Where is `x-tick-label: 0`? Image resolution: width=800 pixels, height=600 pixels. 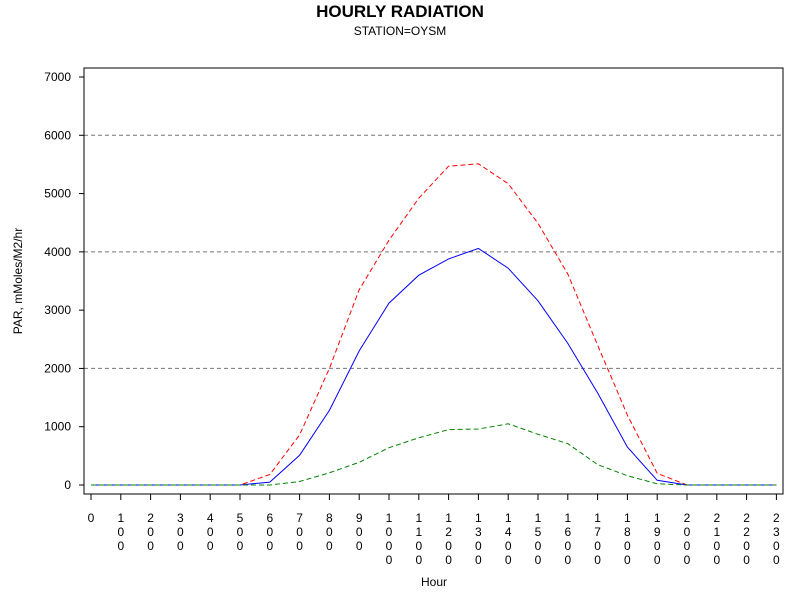 x-tick-label: 0 is located at coordinates (91, 518).